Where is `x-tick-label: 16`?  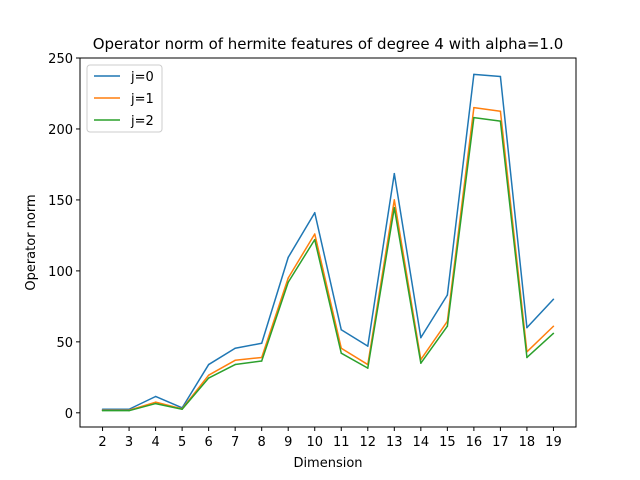
x-tick-label: 16 is located at coordinates (474, 442).